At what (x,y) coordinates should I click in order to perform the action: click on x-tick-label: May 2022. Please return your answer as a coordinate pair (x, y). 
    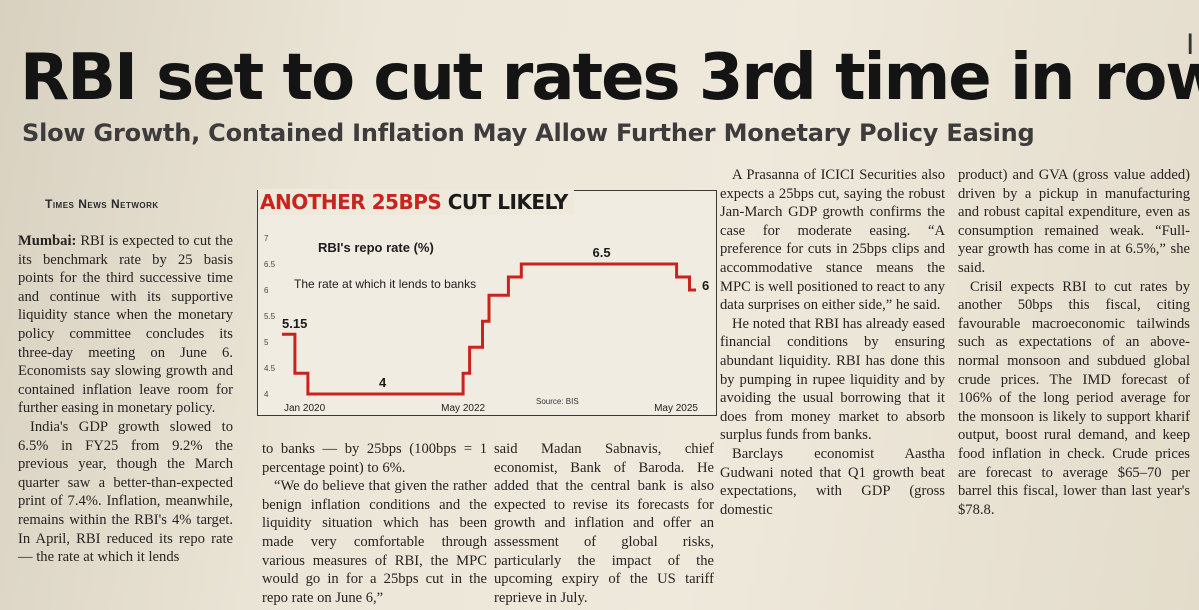
    Looking at the image, I should click on (463, 408).